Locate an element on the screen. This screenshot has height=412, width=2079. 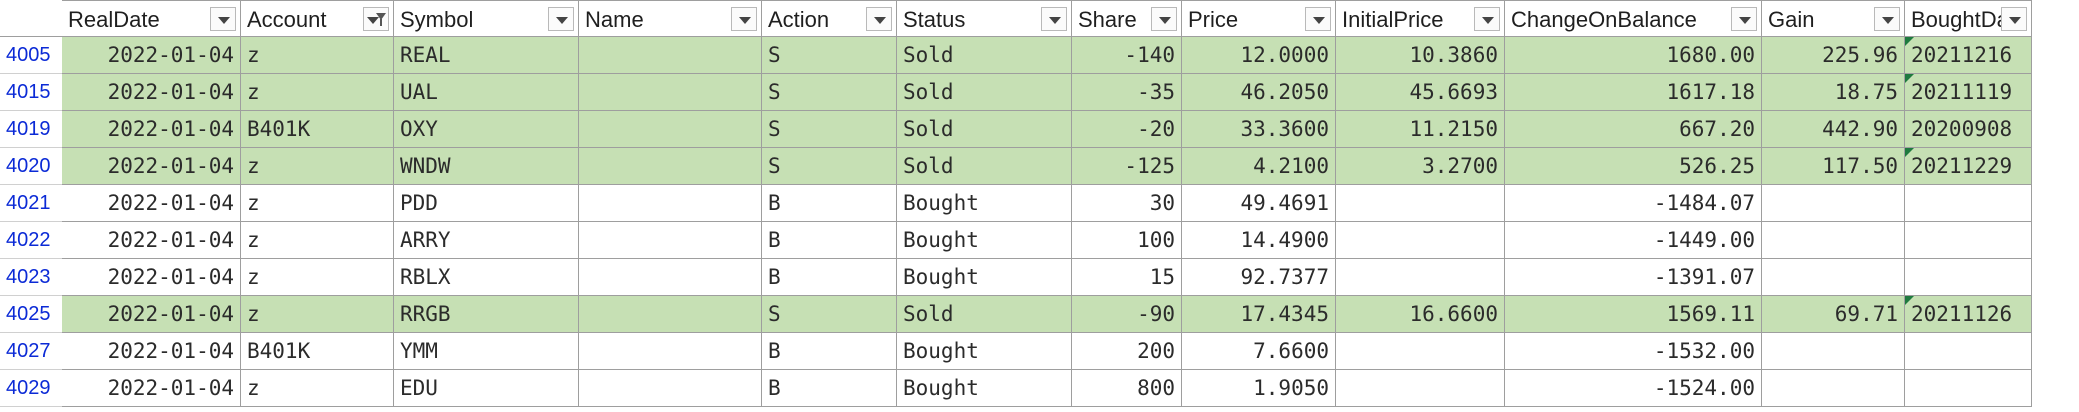
cell-gain: 69.71 is located at coordinates (1833, 314).